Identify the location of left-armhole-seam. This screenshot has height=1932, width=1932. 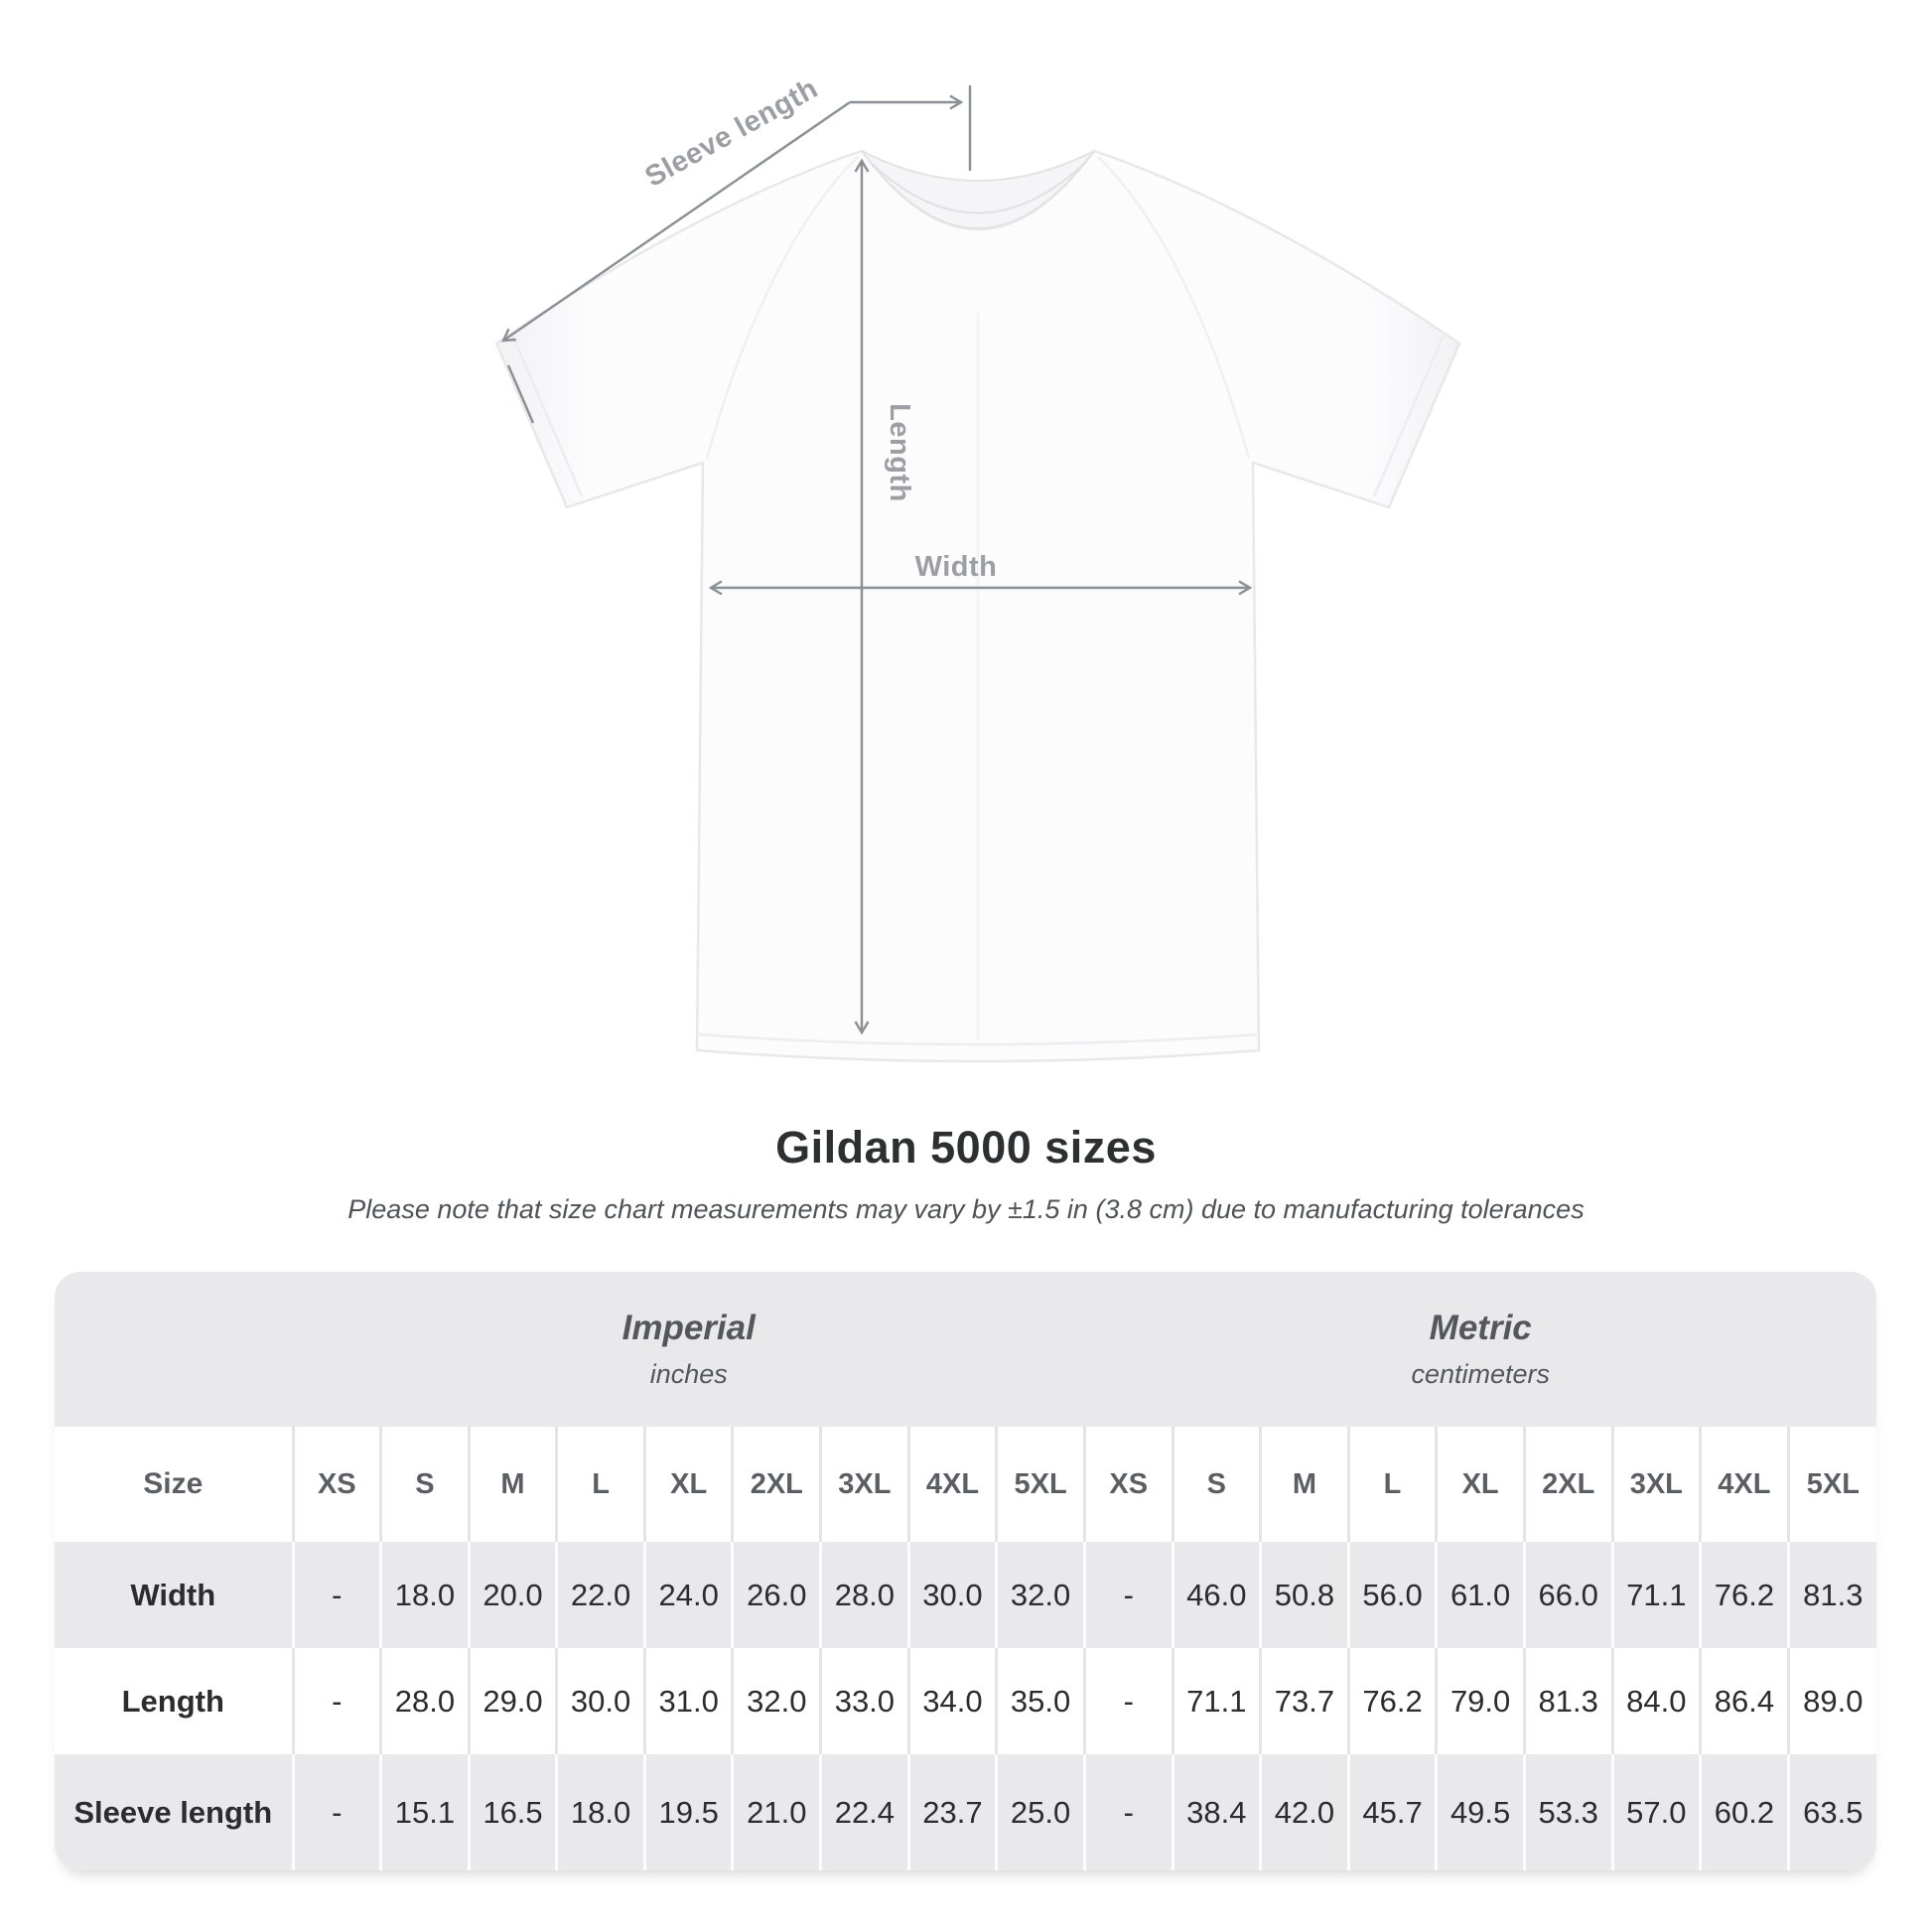
(782, 308).